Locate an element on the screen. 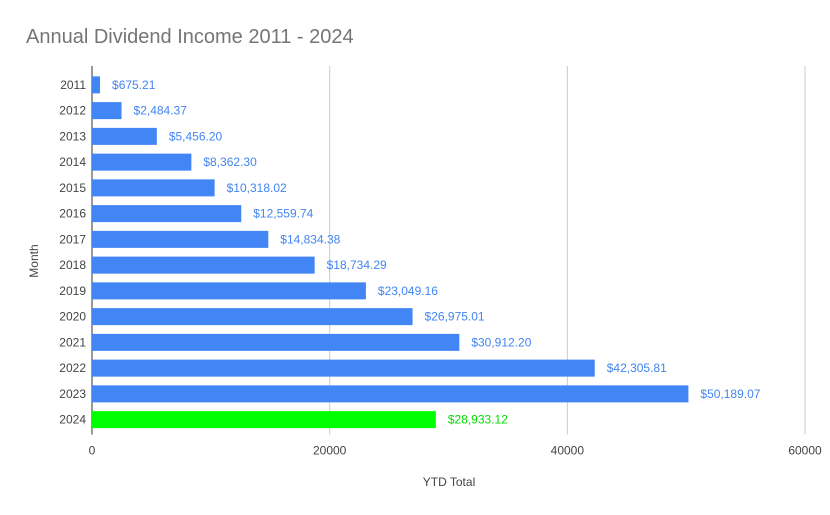 The image size is (830, 515). y-tick-label: 2017 is located at coordinates (72, 239).